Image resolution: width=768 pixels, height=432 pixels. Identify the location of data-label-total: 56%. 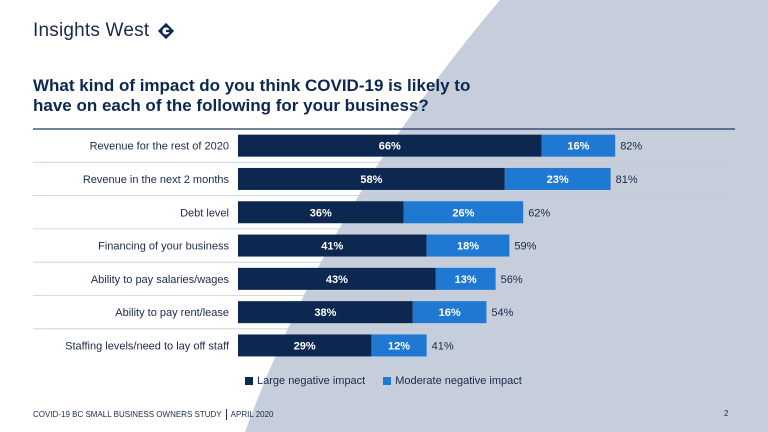
(512, 280).